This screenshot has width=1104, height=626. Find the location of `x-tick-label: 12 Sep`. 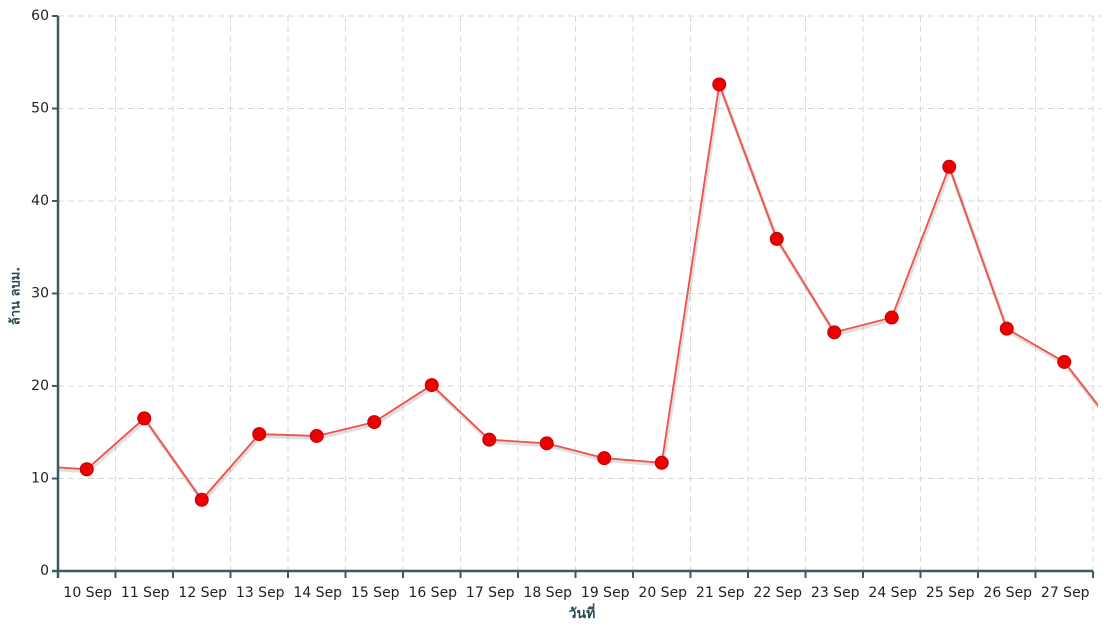

x-tick-label: 12 Sep is located at coordinates (202, 593).